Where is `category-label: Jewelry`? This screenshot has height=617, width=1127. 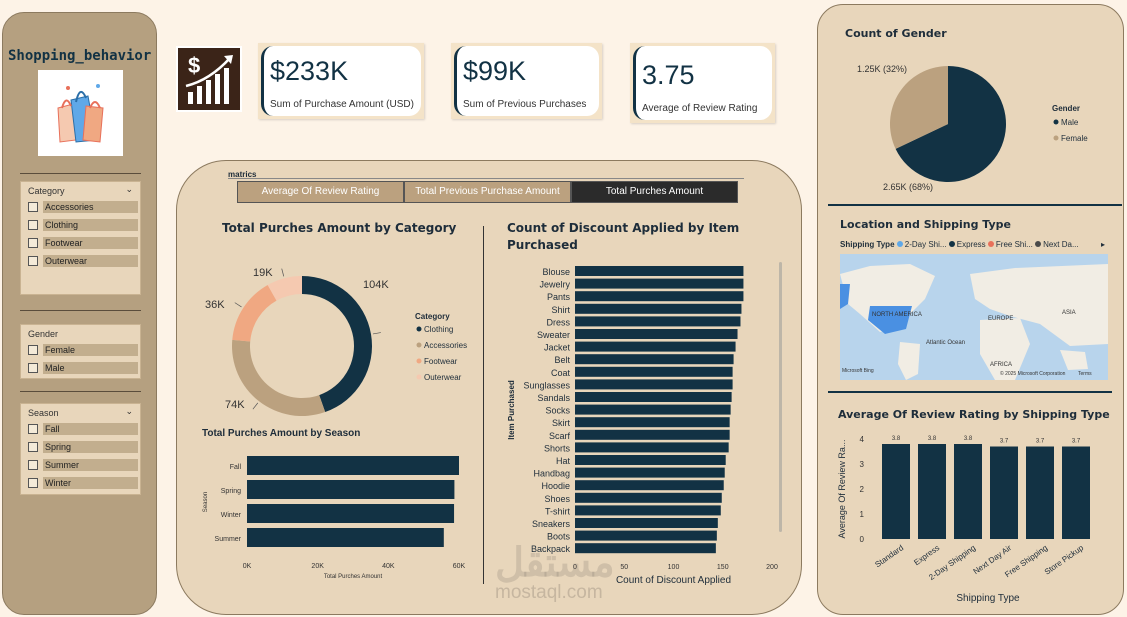
category-label: Jewelry is located at coordinates (554, 285).